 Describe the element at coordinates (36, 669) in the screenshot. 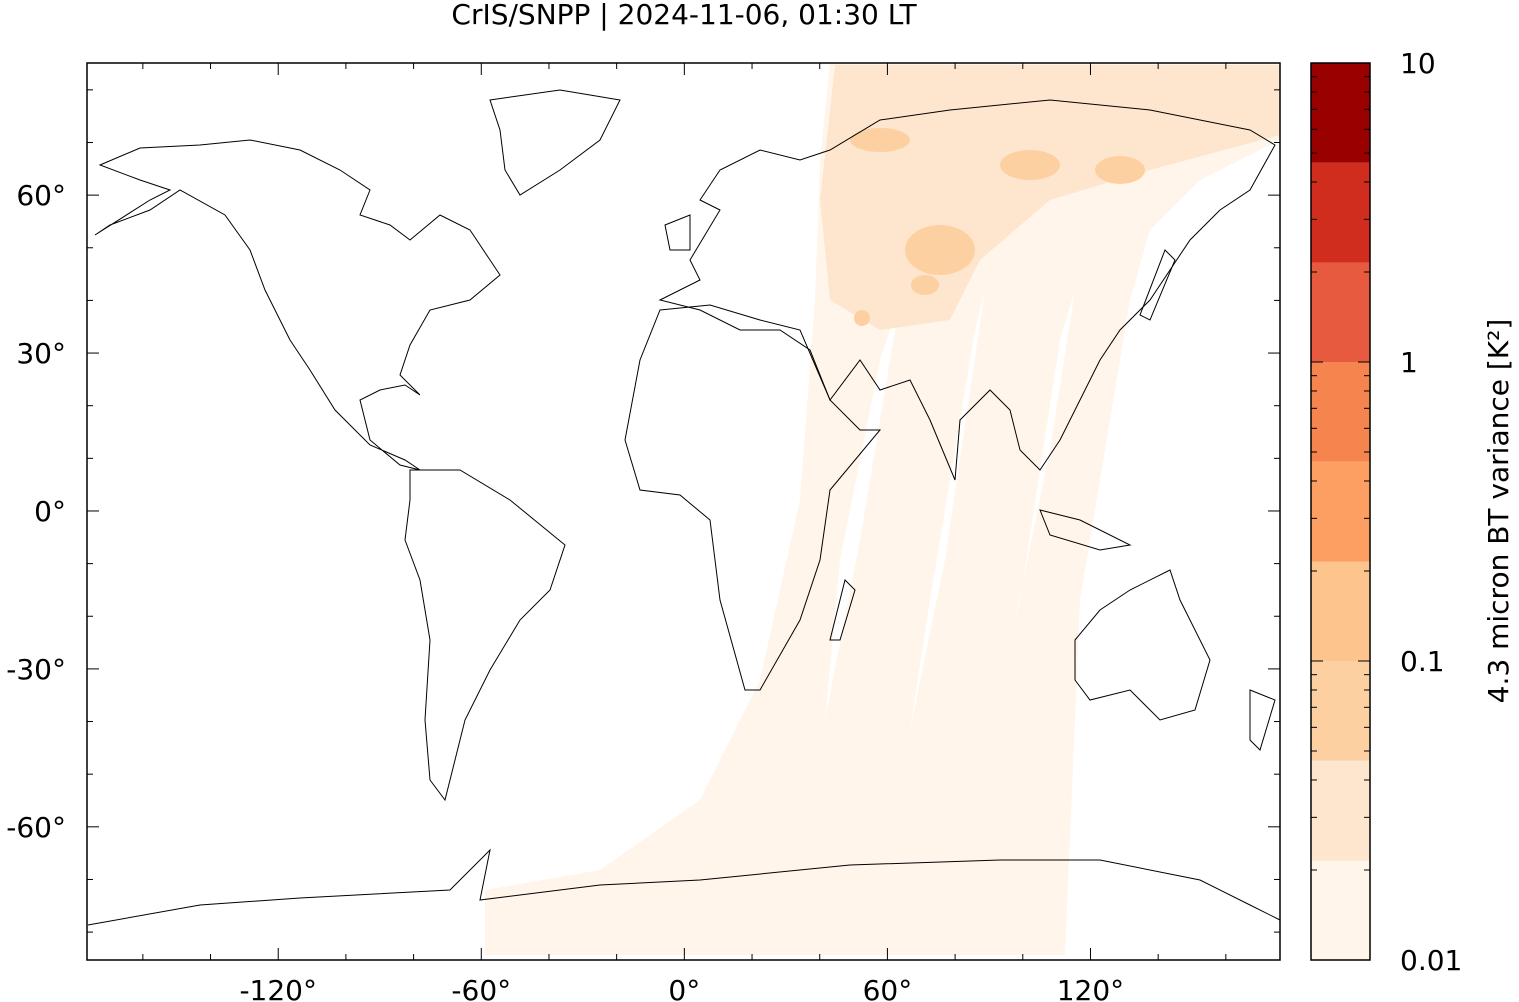

I see `y-tick-label: -30°` at that location.